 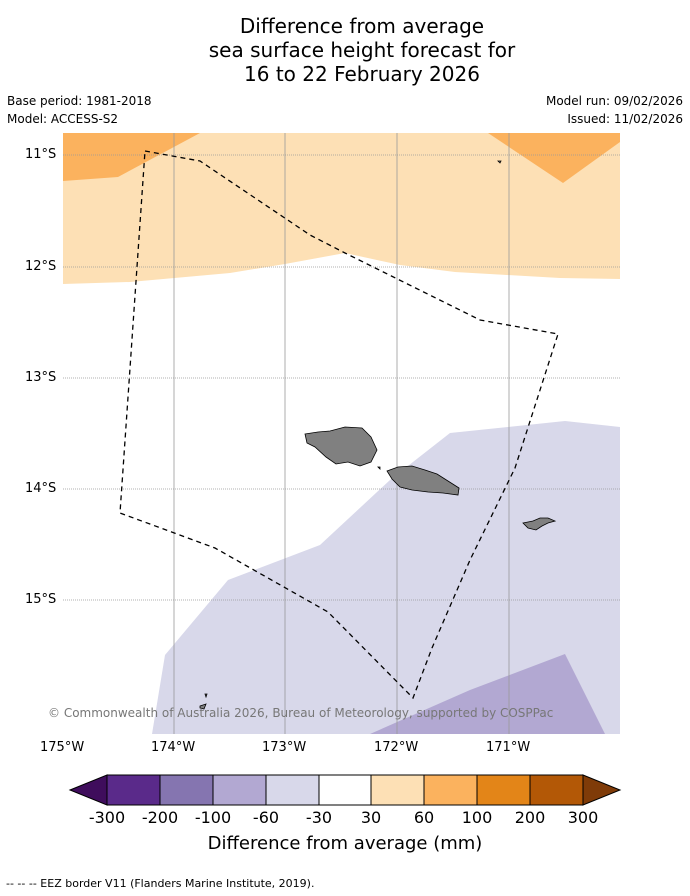 I want to click on colorbar-tick-label: 60, so click(x=424, y=817).